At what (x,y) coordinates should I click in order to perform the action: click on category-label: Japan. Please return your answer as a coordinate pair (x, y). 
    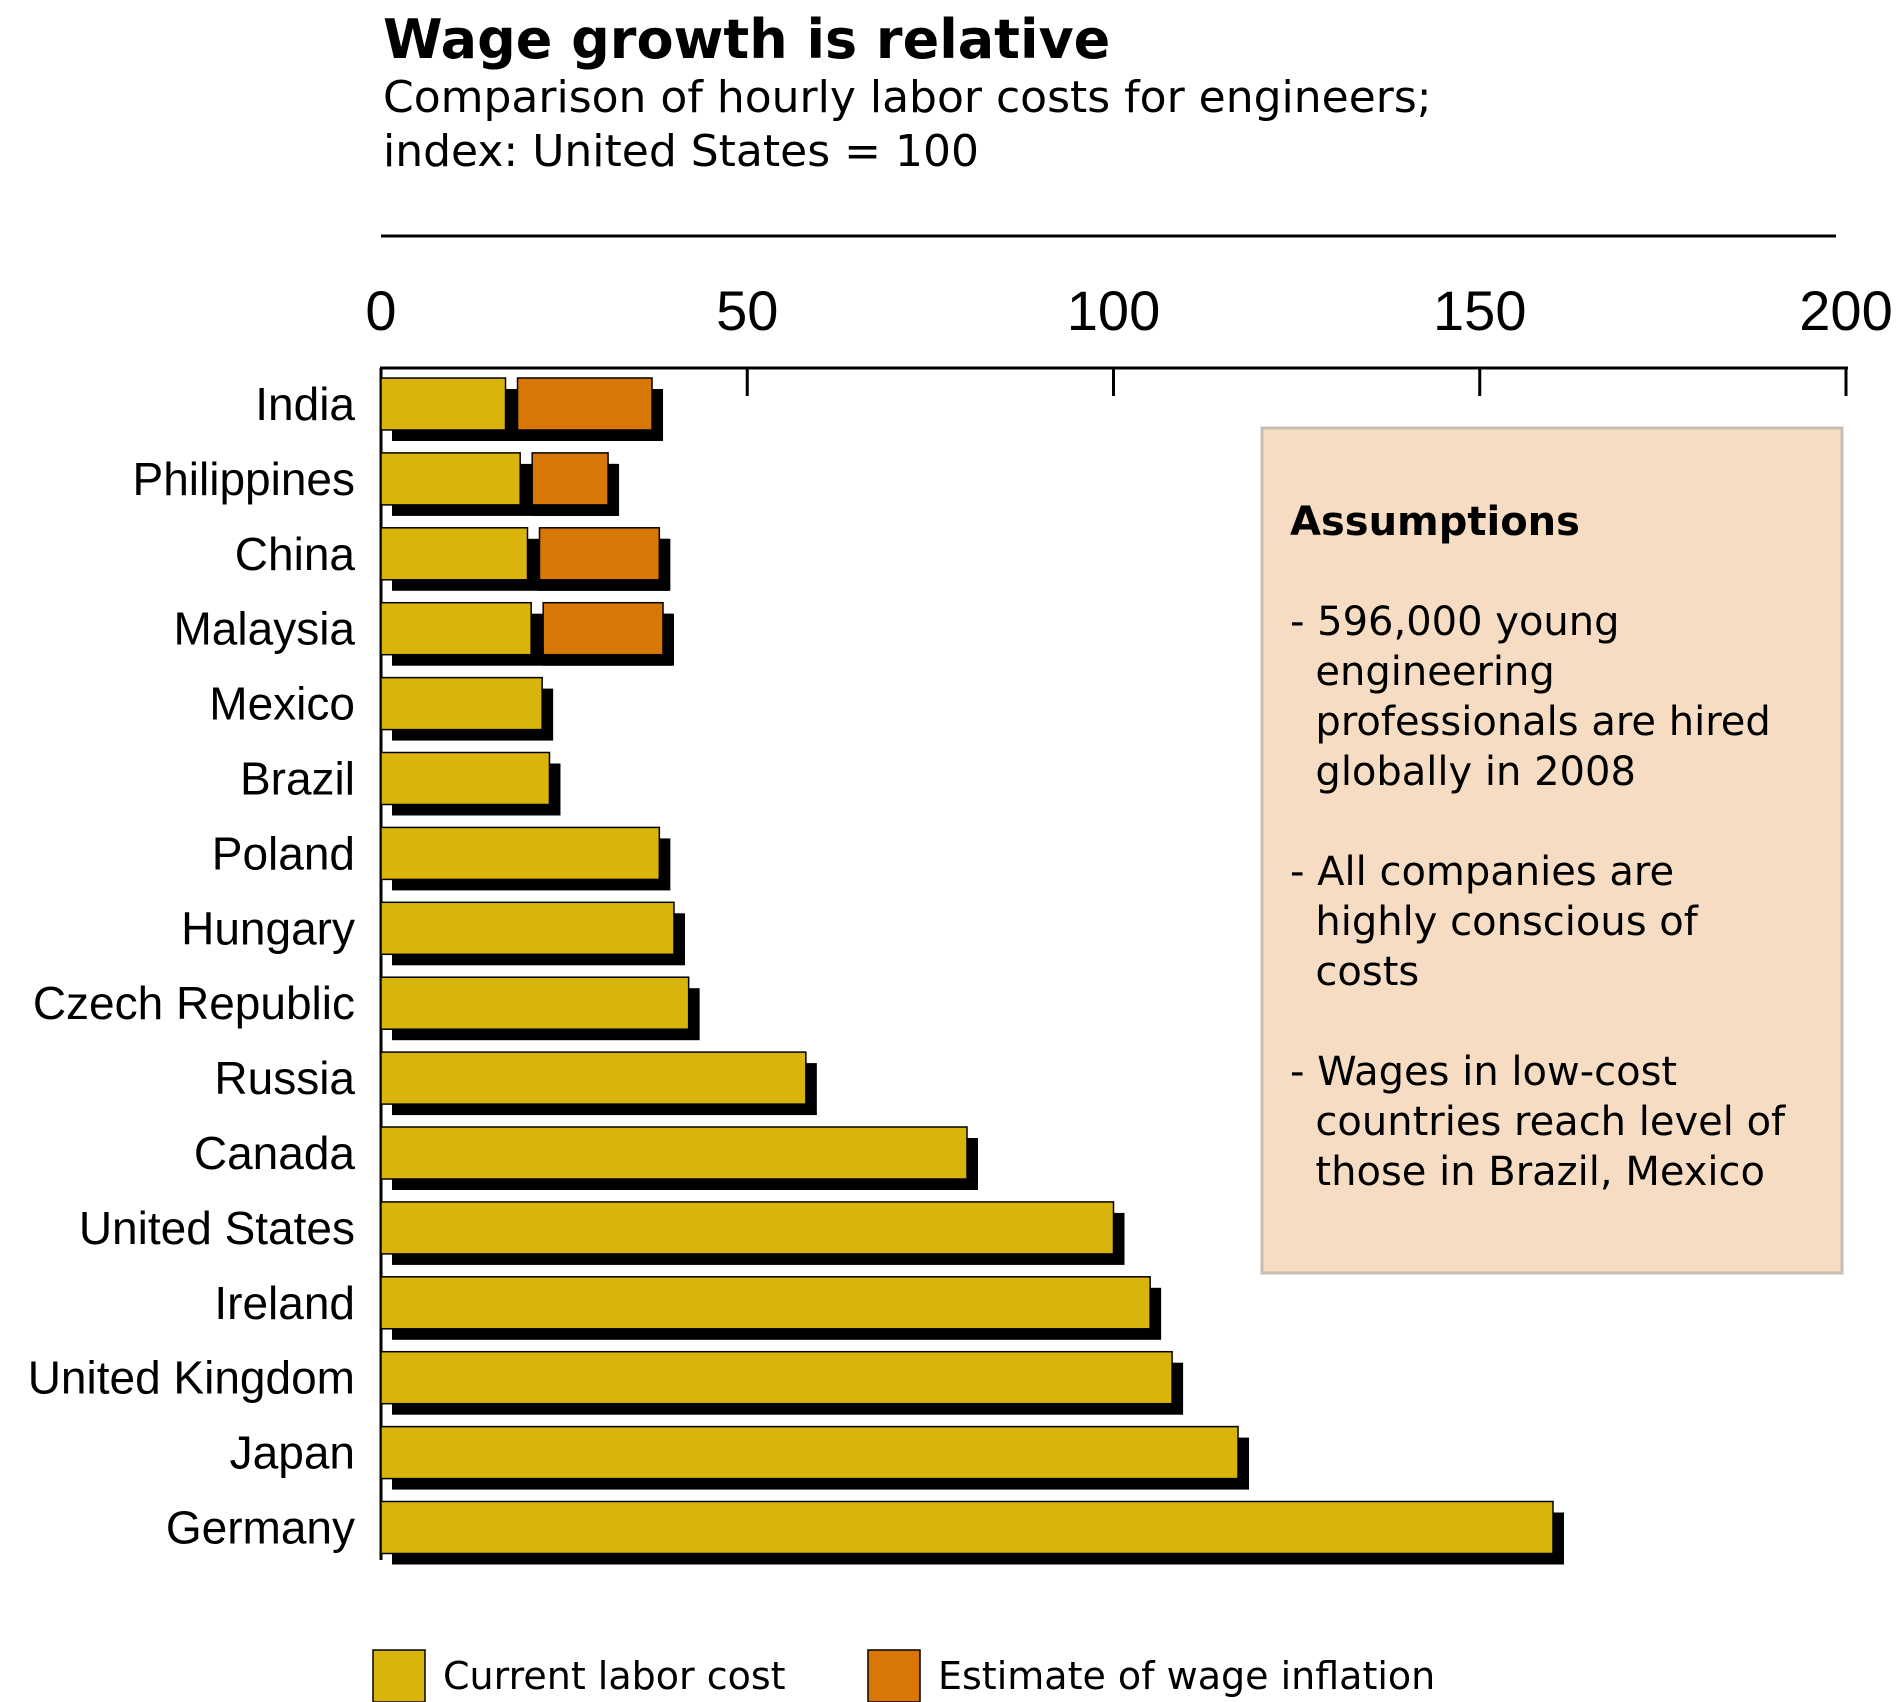
    Looking at the image, I should click on (292, 1453).